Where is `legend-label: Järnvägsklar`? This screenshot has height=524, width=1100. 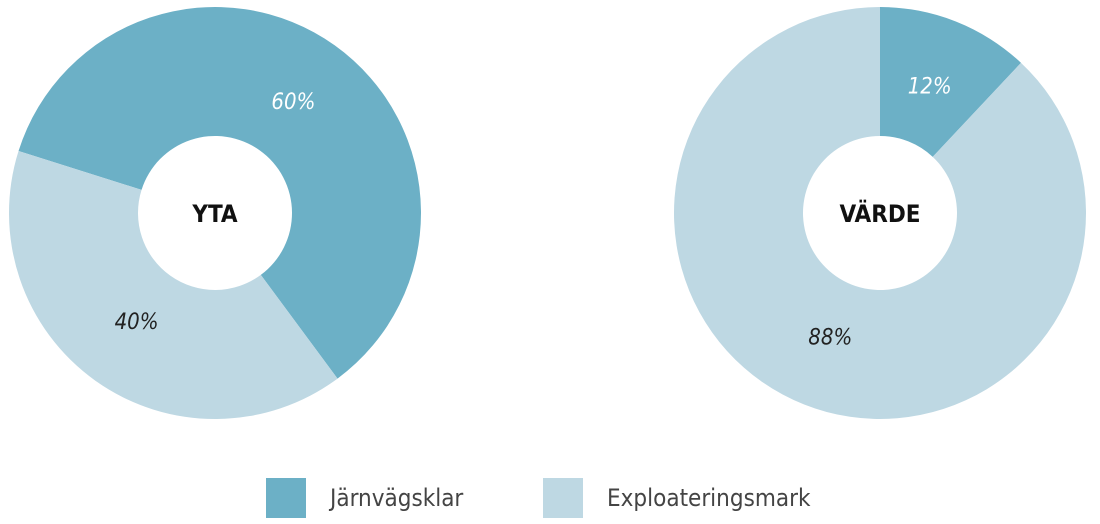 legend-label: Järnvägsklar is located at coordinates (395, 498).